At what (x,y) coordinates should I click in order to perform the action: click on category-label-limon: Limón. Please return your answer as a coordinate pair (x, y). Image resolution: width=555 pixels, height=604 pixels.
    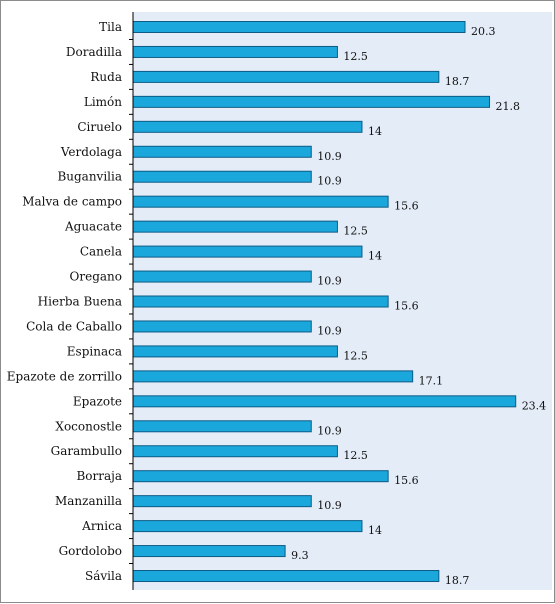
    Looking at the image, I should click on (103, 102).